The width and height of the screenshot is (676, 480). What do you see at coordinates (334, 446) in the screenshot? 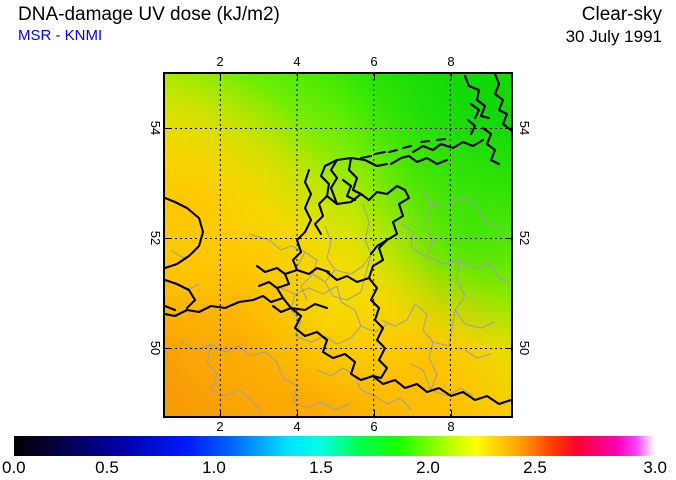
I see `colorbar-gradient` at bounding box center [334, 446].